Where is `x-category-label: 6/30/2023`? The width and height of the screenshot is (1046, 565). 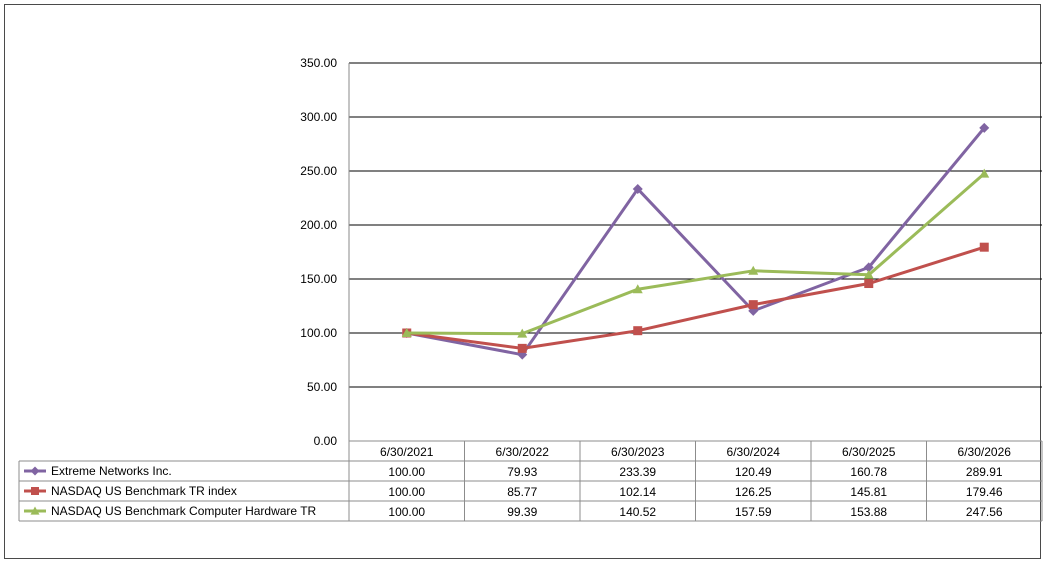 x-category-label: 6/30/2023 is located at coordinates (638, 452).